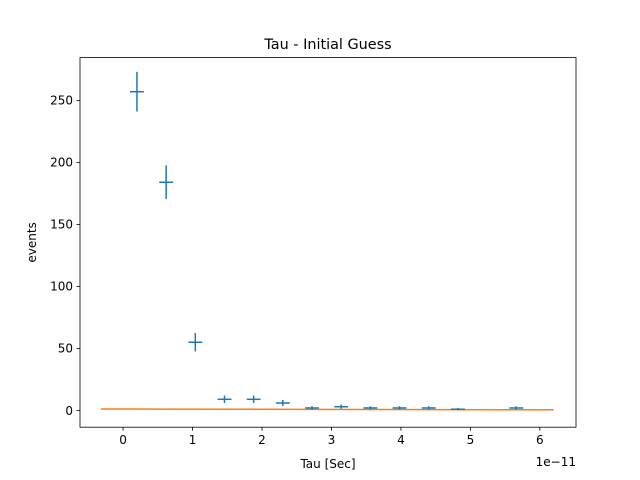  Describe the element at coordinates (401, 440) in the screenshot. I see `x-tick-label: 4` at that location.